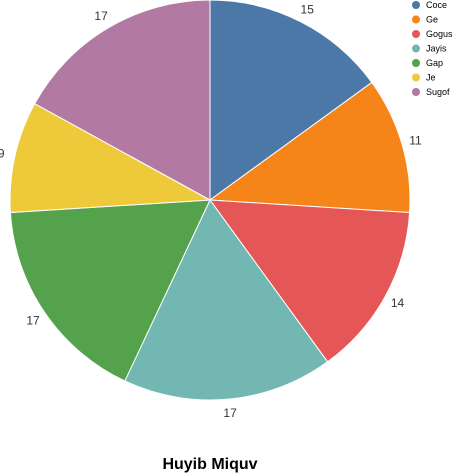 The height and width of the screenshot is (474, 458). I want to click on data-label-je: 9, so click(2, 153).